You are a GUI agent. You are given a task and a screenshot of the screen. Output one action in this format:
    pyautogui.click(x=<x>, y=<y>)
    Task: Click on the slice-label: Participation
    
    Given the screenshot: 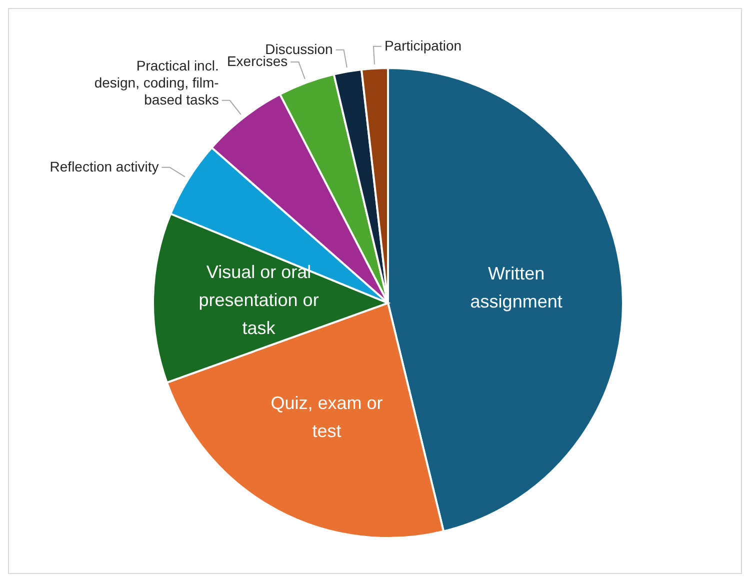 What is the action you would take?
    pyautogui.click(x=423, y=45)
    